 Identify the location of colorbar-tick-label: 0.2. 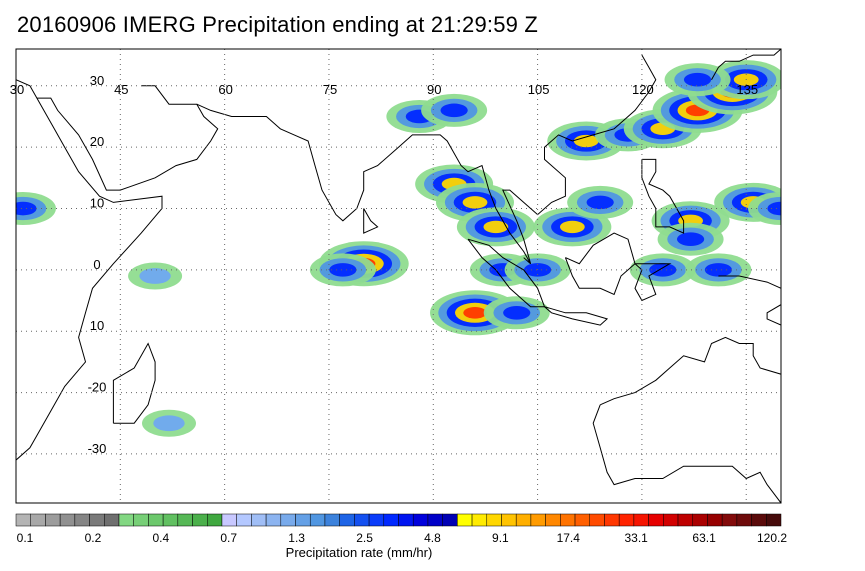
(93, 538).